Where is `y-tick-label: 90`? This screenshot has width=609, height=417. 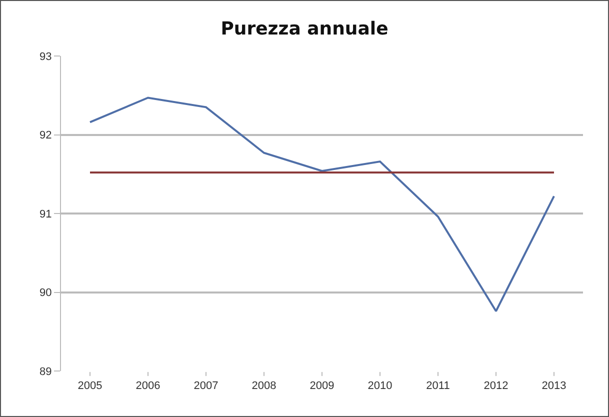 y-tick-label: 90 is located at coordinates (46, 293).